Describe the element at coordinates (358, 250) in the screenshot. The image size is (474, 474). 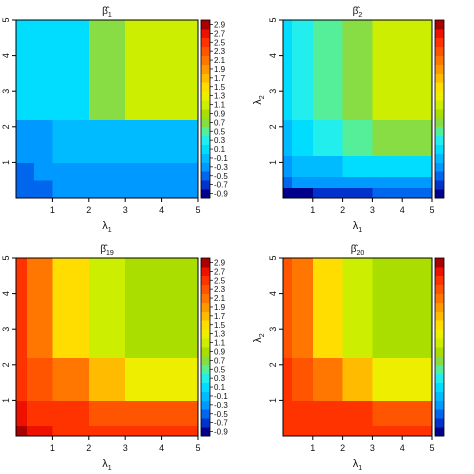
I see `panel-title: β̂20` at that location.